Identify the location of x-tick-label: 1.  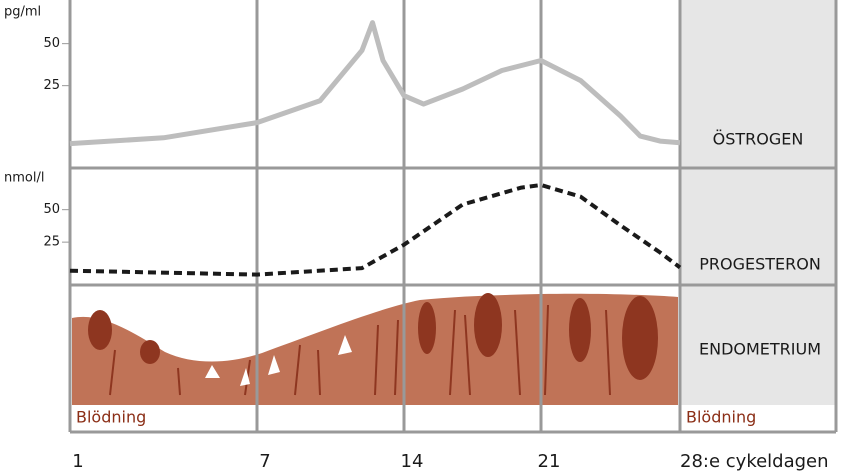
(77, 461).